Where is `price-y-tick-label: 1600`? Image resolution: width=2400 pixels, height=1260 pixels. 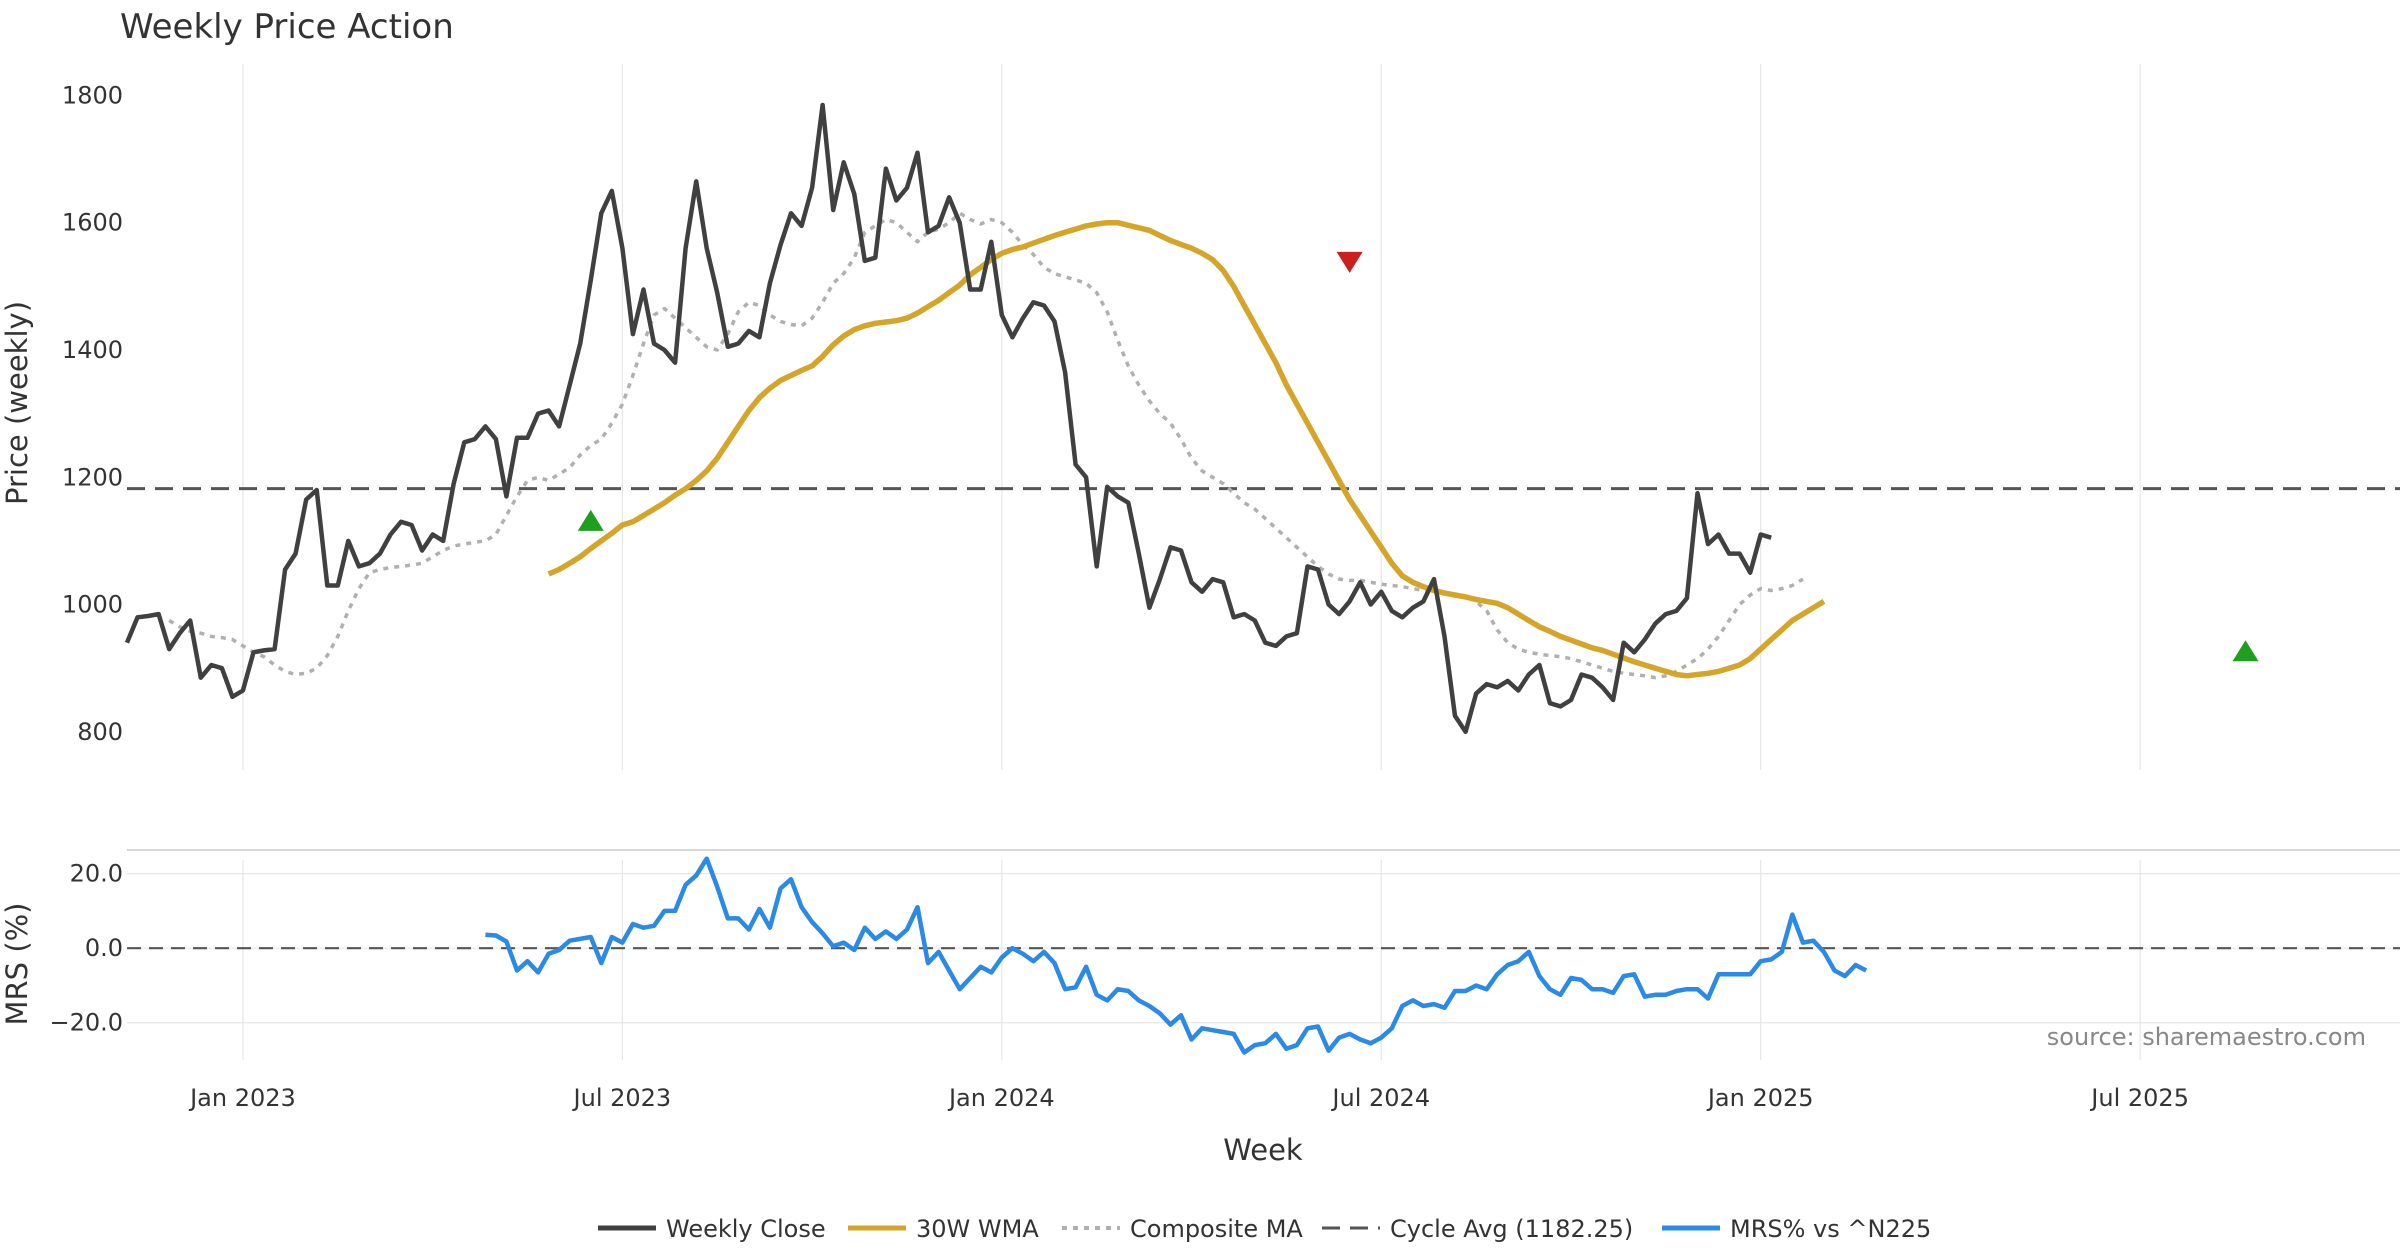 price-y-tick-label: 1600 is located at coordinates (92, 223).